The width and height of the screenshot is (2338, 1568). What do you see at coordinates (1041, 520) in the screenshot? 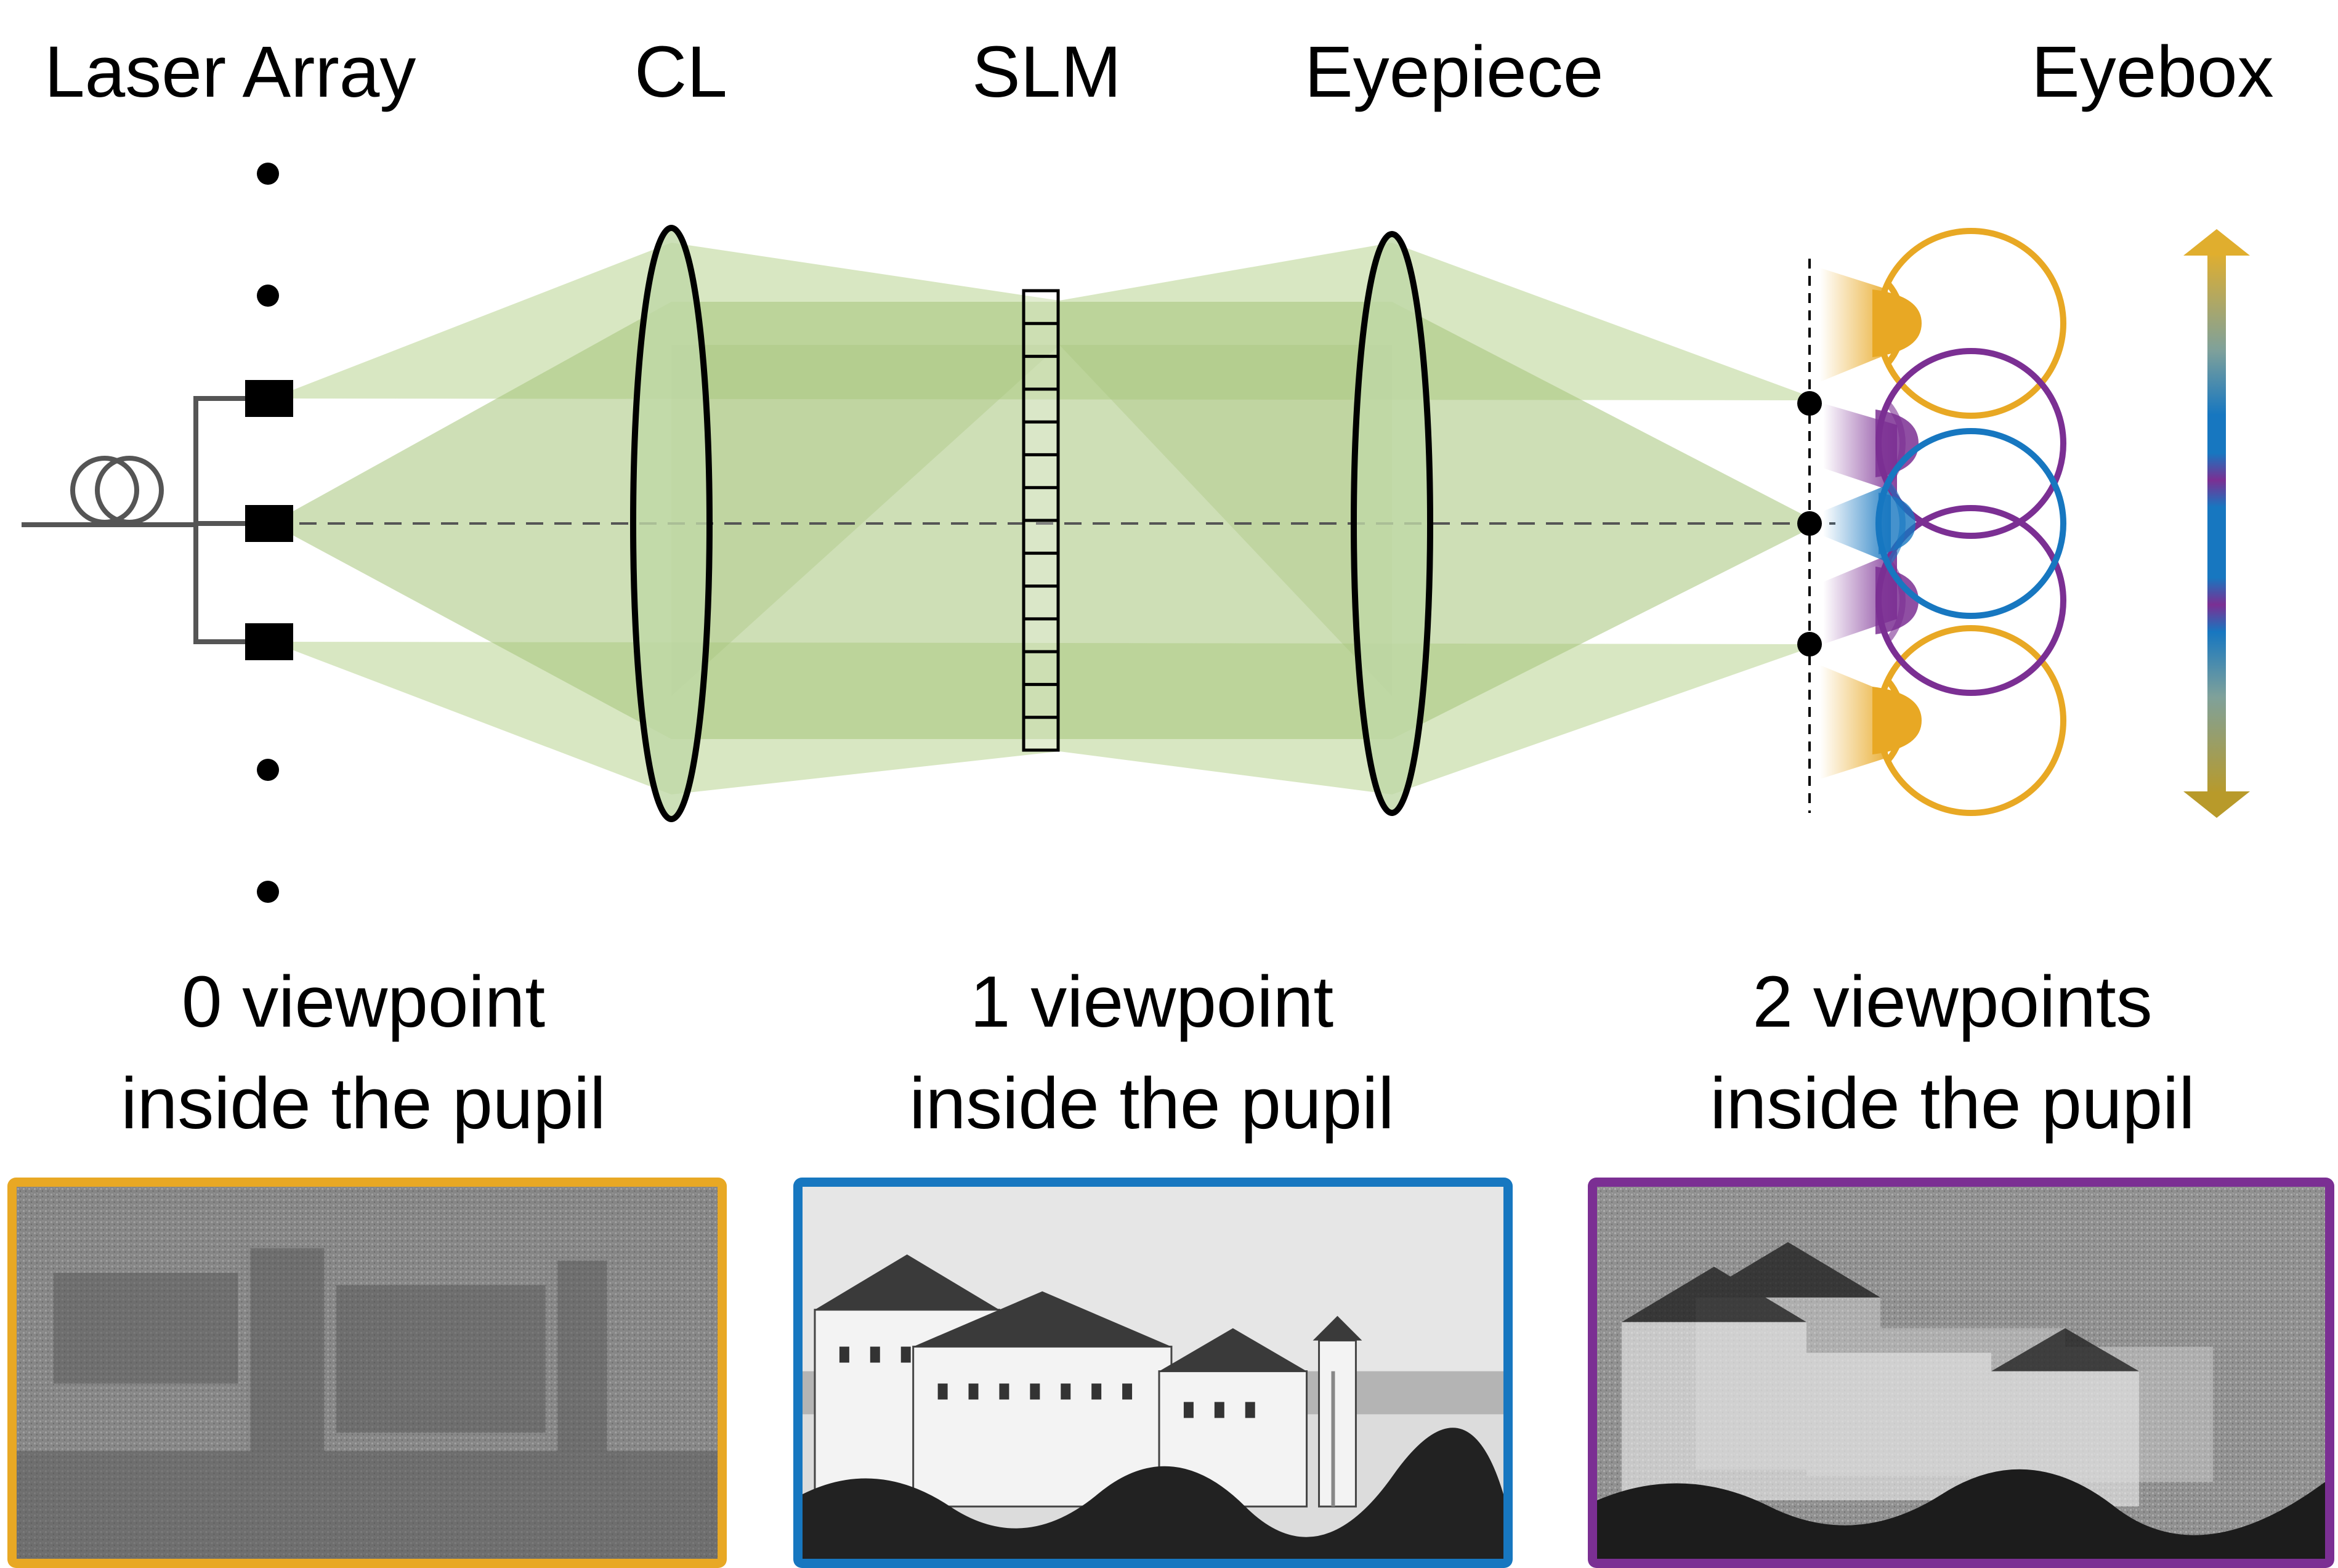
I see `slm-grid-icon` at bounding box center [1041, 520].